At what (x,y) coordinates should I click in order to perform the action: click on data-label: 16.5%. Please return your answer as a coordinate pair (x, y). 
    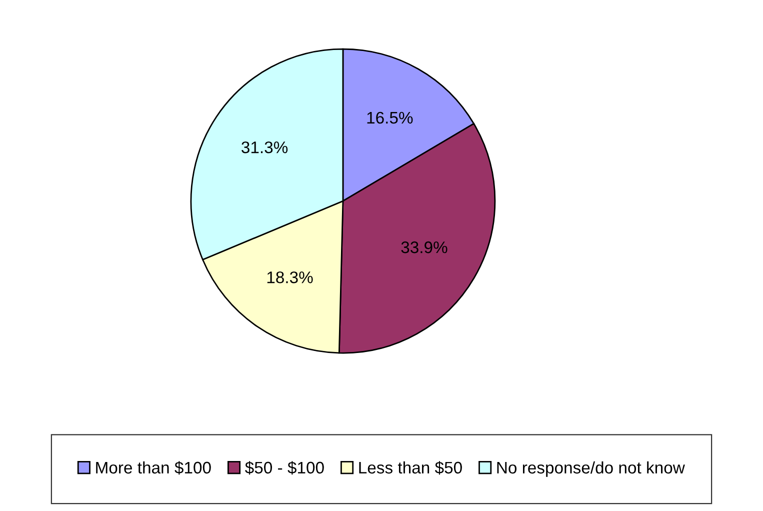
    Looking at the image, I should click on (390, 118).